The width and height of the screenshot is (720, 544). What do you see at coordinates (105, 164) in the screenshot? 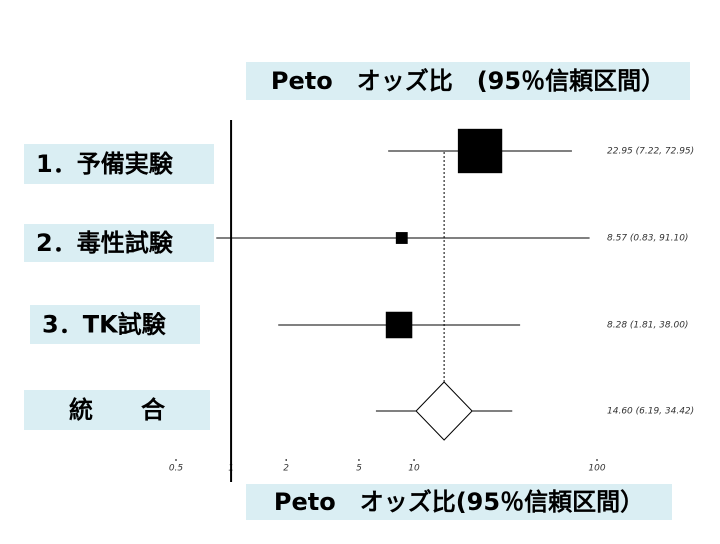
I see `study-label: 1．予備実験` at bounding box center [105, 164].